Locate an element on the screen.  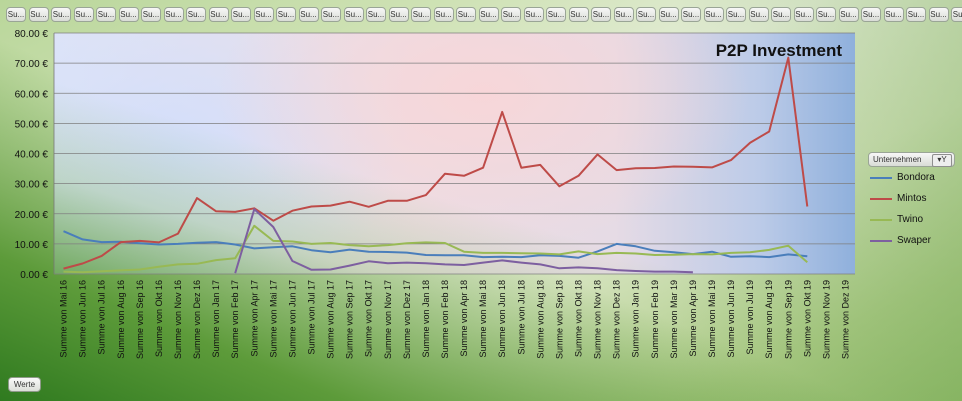
x-tick-label: Summe von Sep 16 is located at coordinates (140, 319).